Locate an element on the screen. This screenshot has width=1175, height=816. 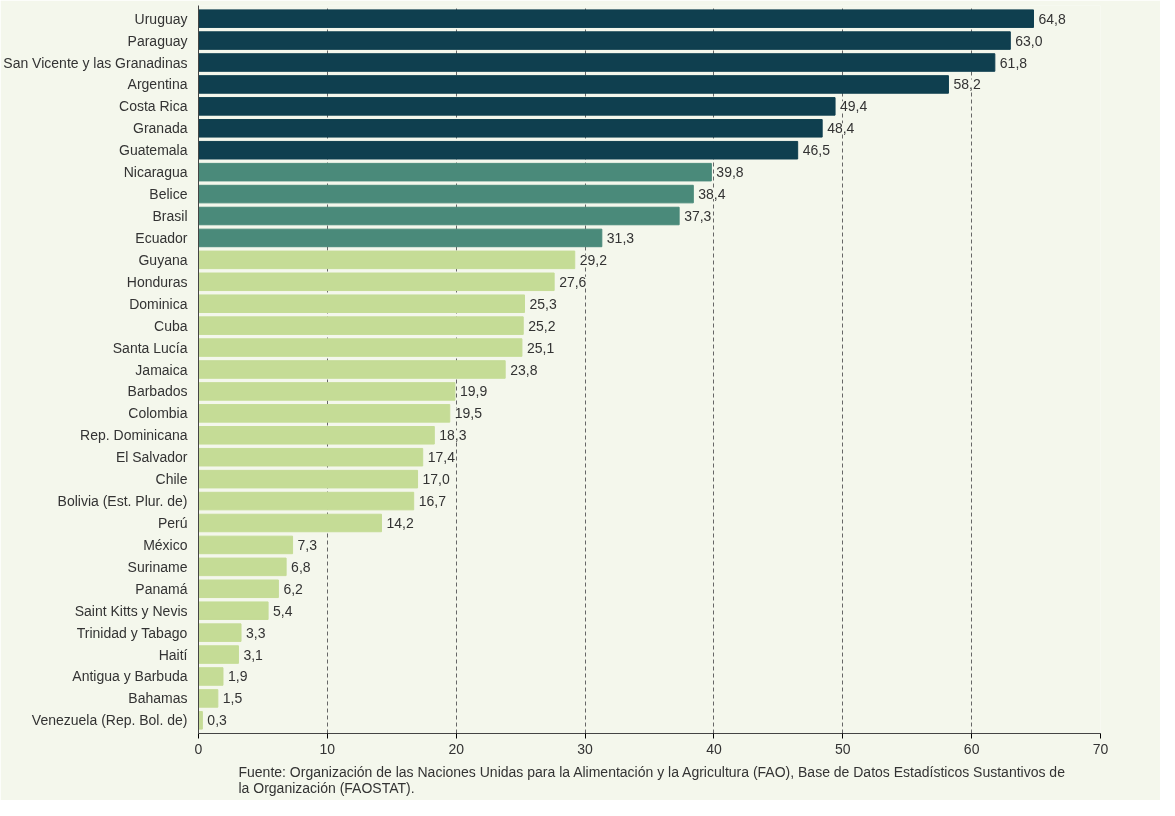
data-label: 1,9 is located at coordinates (237, 676).